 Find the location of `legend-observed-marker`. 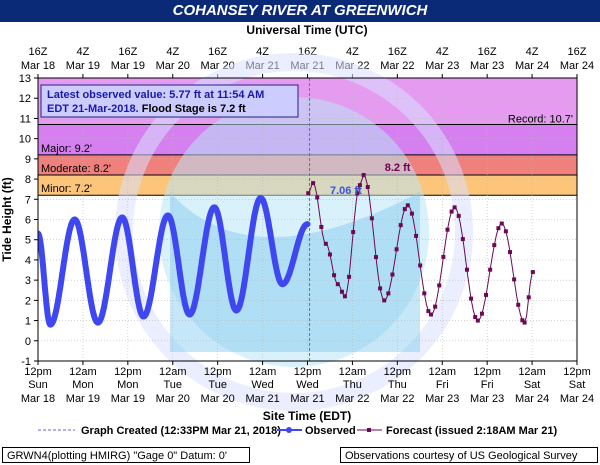

legend-observed-marker is located at coordinates (289, 430).